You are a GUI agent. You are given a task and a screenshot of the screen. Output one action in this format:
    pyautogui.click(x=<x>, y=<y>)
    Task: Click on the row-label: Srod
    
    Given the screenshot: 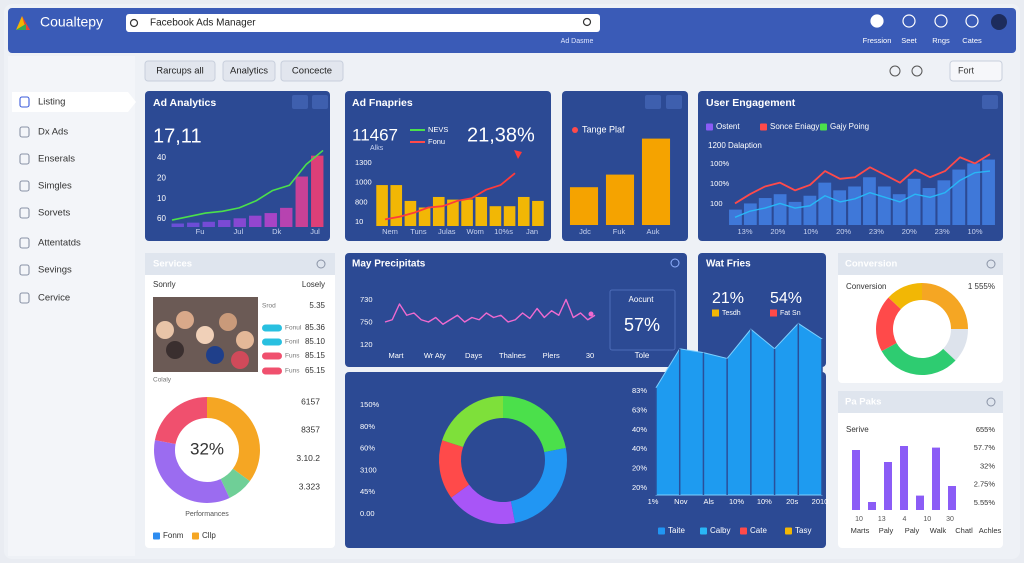 What is the action you would take?
    pyautogui.click(x=269, y=306)
    